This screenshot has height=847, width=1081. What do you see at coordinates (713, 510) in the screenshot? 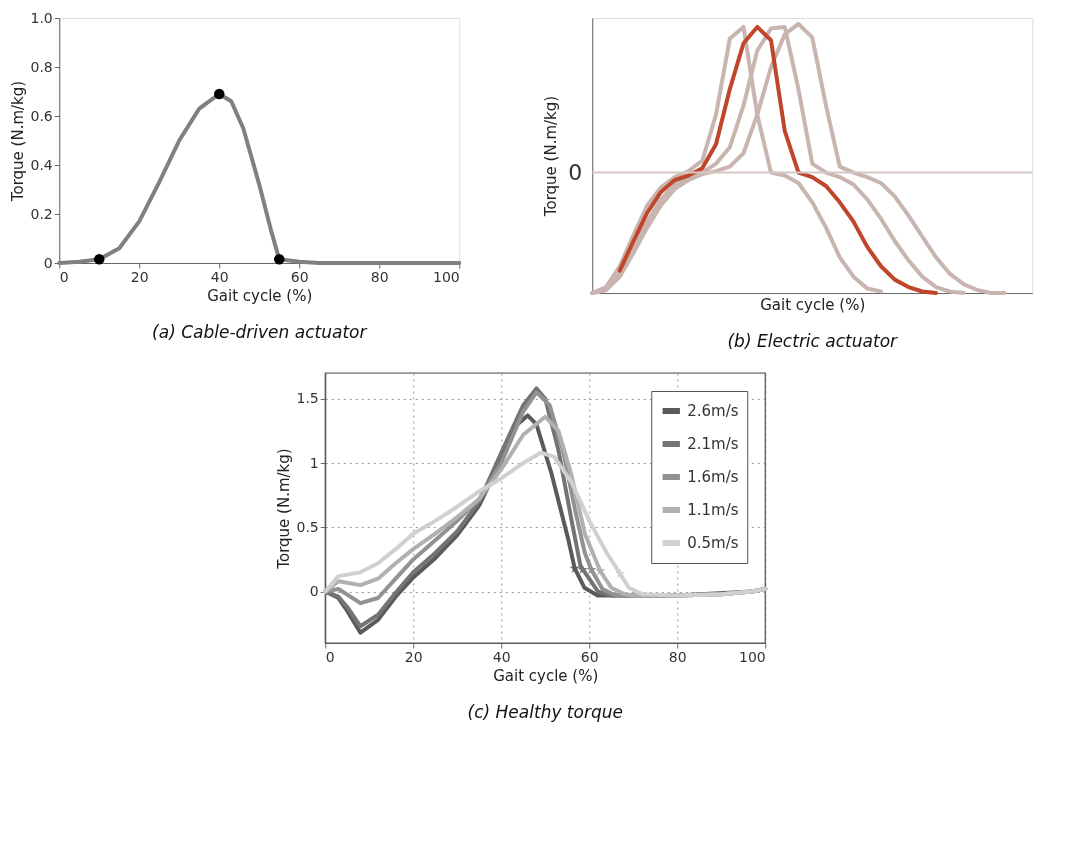
I see `legend-label: 1.1m/s` at bounding box center [713, 510].